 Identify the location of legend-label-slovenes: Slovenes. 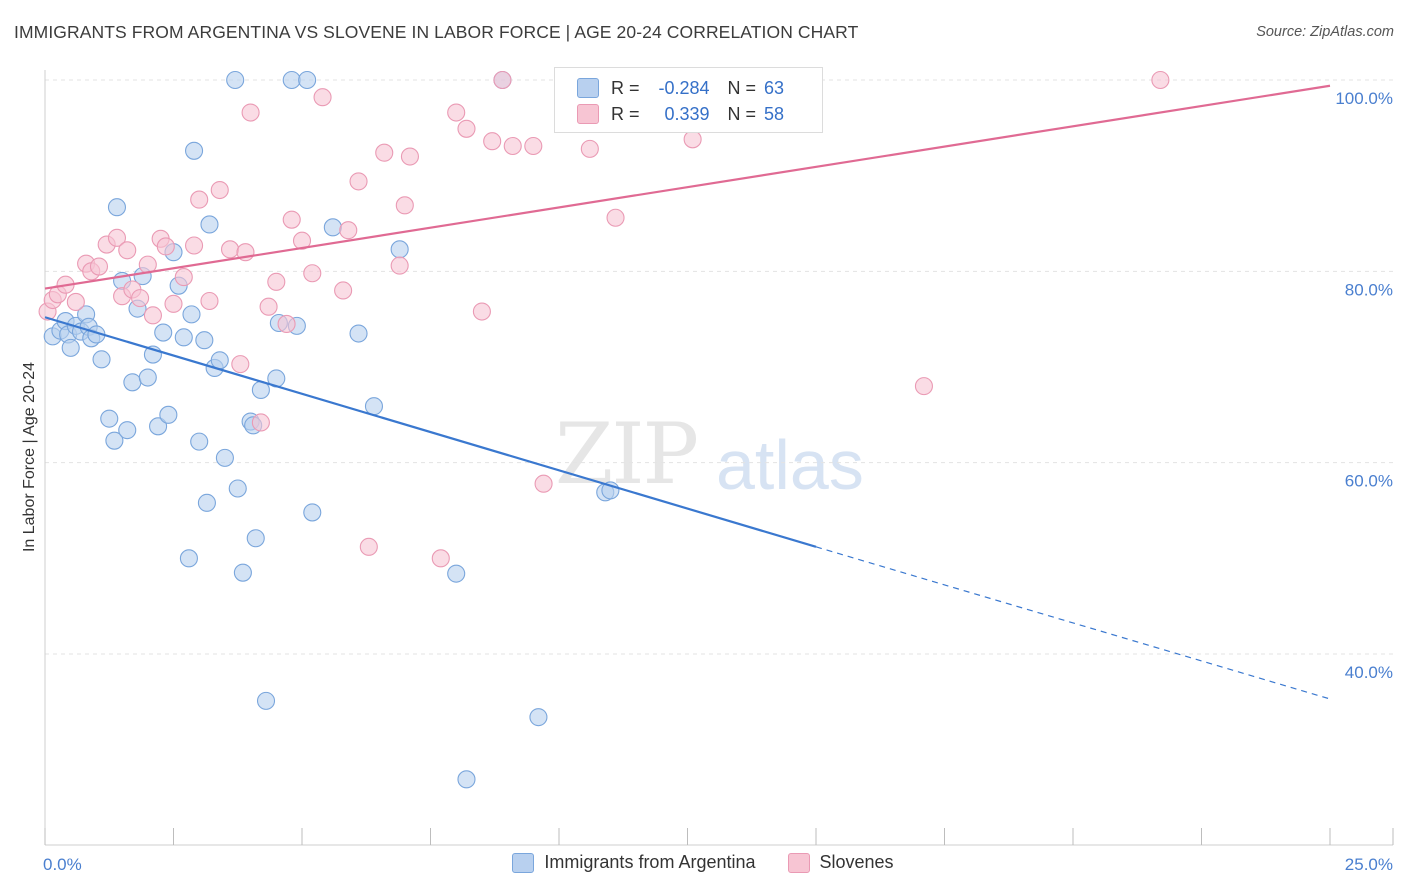
(856, 862).